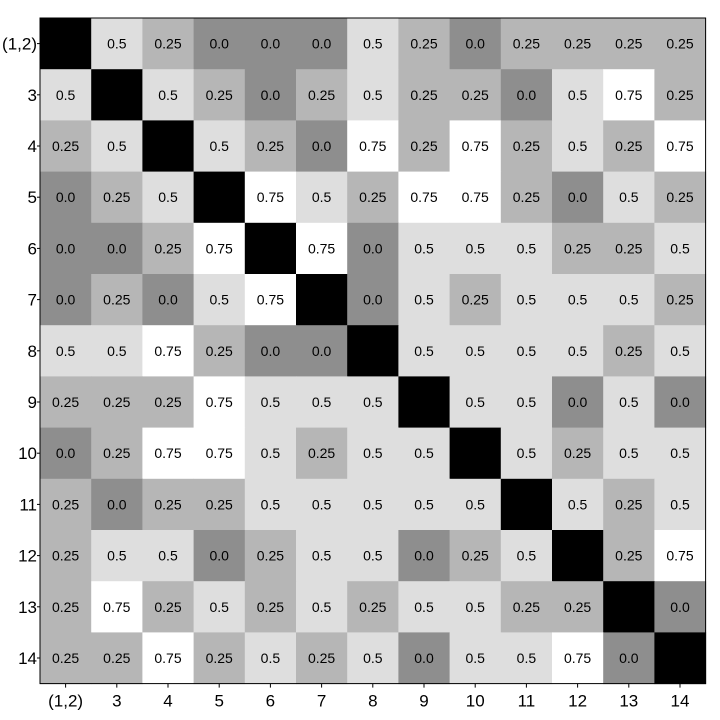 The image size is (720, 720). What do you see at coordinates (577, 701) in the screenshot?
I see `x-tick-label: 12` at bounding box center [577, 701].